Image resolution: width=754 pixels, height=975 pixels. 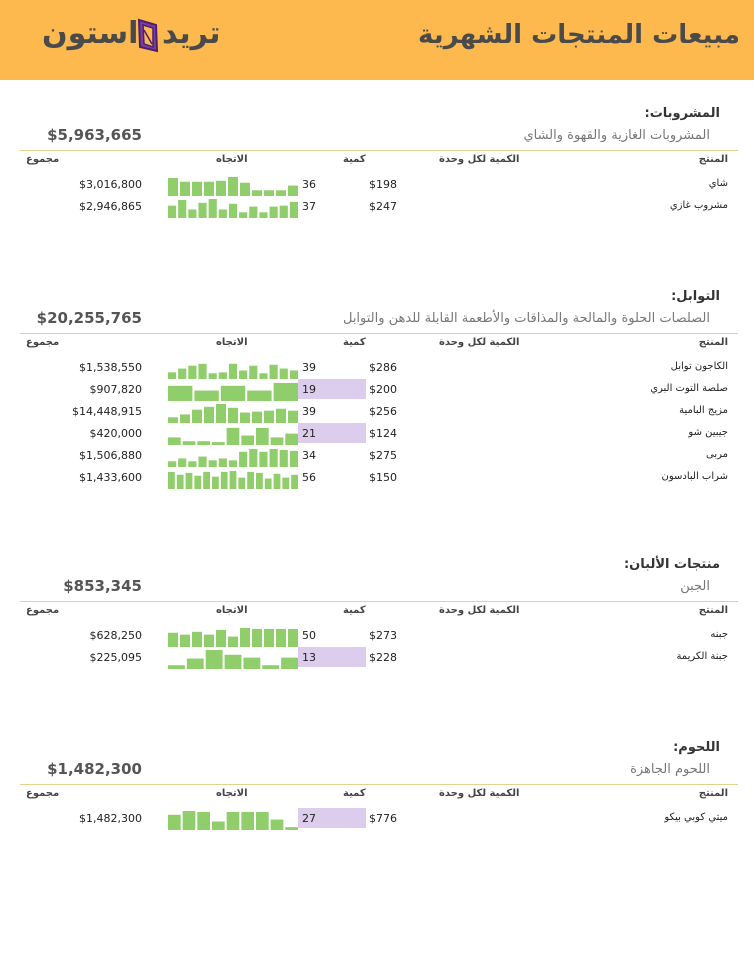 I want to click on product-name: الكاجون توابل, so click(x=699, y=366).